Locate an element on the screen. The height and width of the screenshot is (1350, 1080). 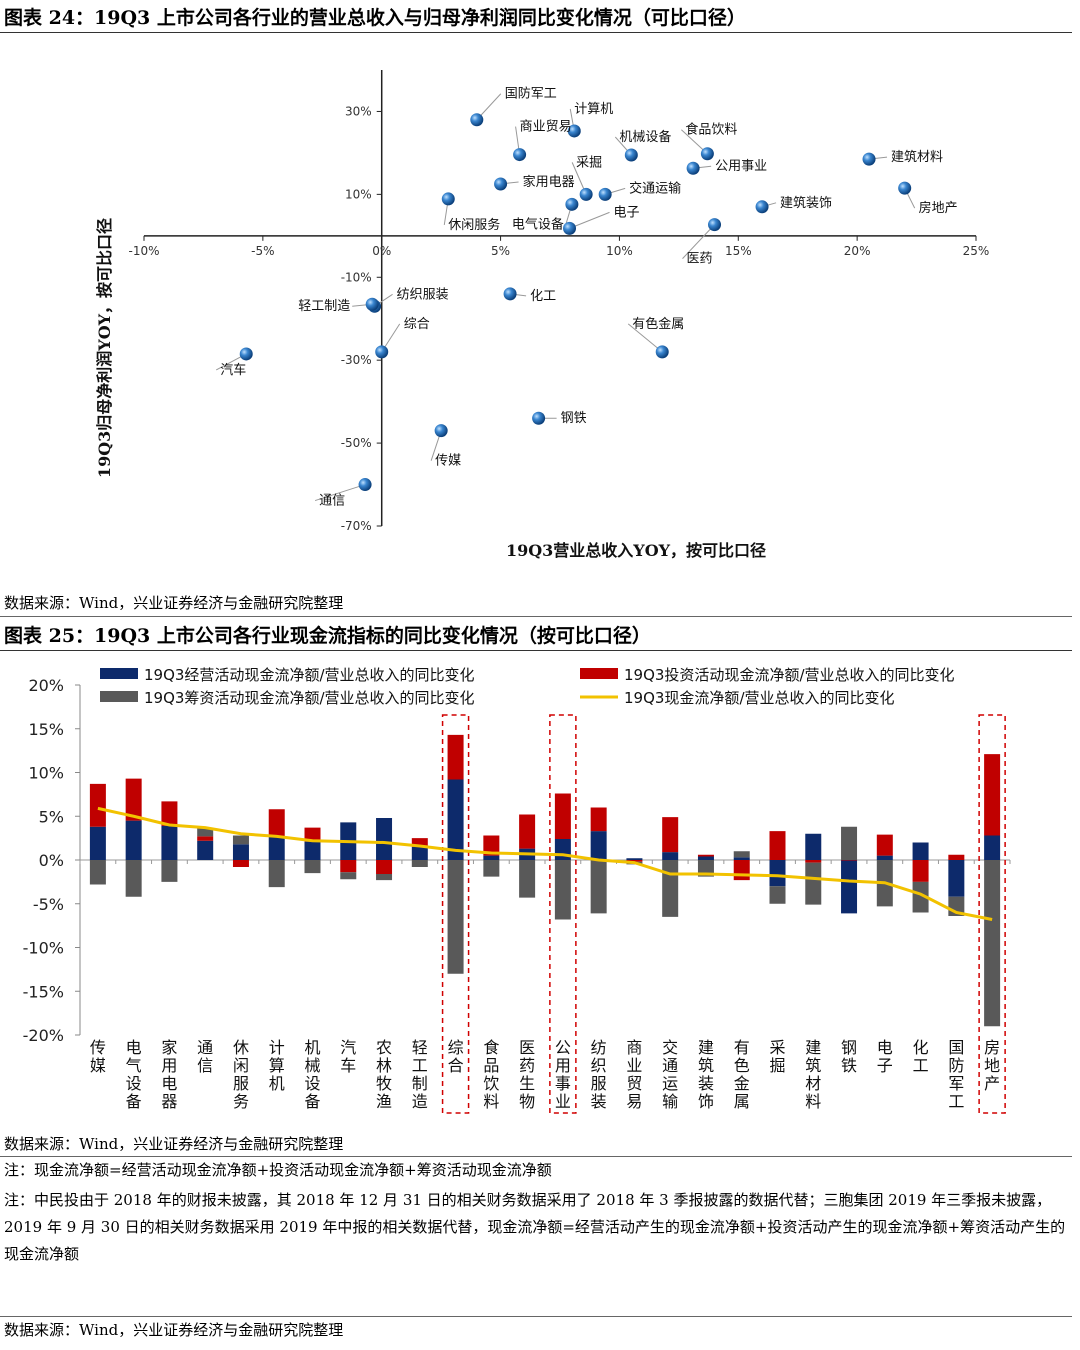
scatter-x-tick-label: 25% is located at coordinates (976, 251).